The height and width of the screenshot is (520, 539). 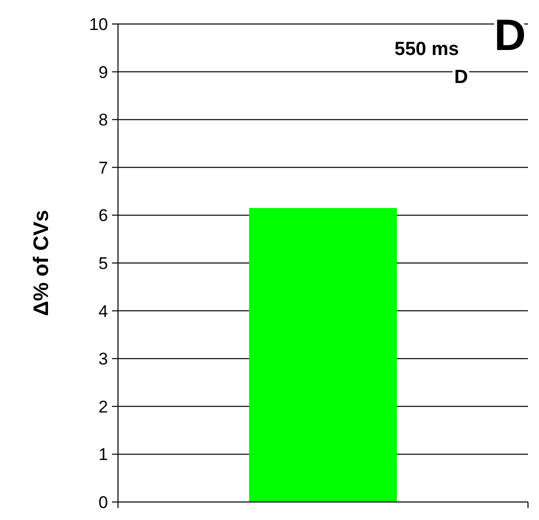 What do you see at coordinates (103, 216) in the screenshot?
I see `y-tick-label: 6` at bounding box center [103, 216].